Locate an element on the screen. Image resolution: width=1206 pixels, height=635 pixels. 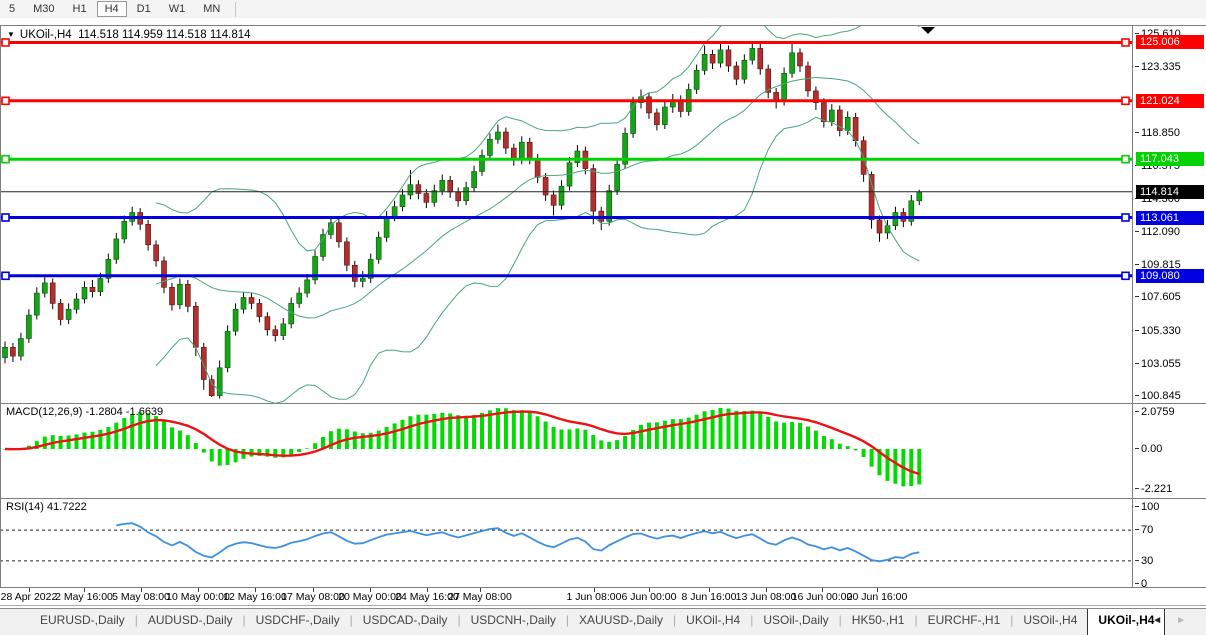
price-line-badge: 117.043 is located at coordinates (1170, 159).